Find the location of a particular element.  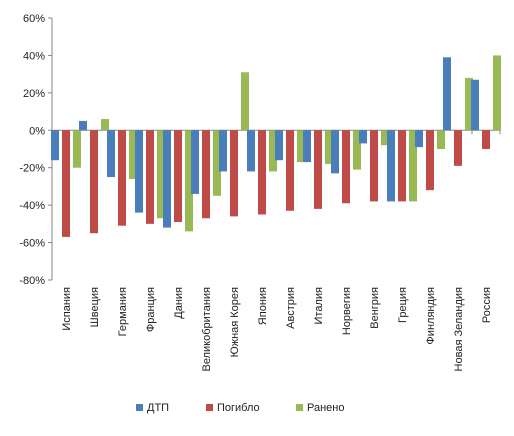

x-category-label: Финляндия is located at coordinates (431, 316).